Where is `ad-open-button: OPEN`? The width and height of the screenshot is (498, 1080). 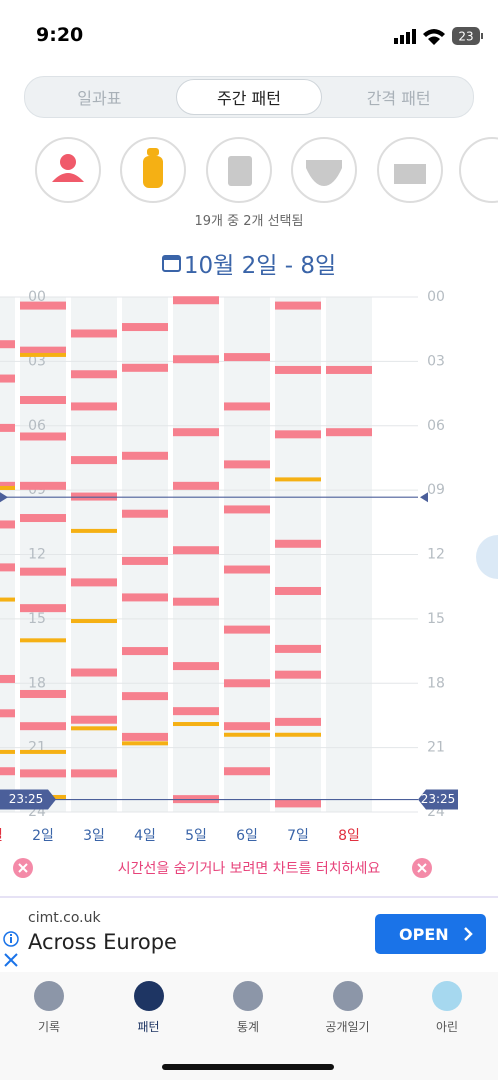 ad-open-button: OPEN is located at coordinates (430, 934).